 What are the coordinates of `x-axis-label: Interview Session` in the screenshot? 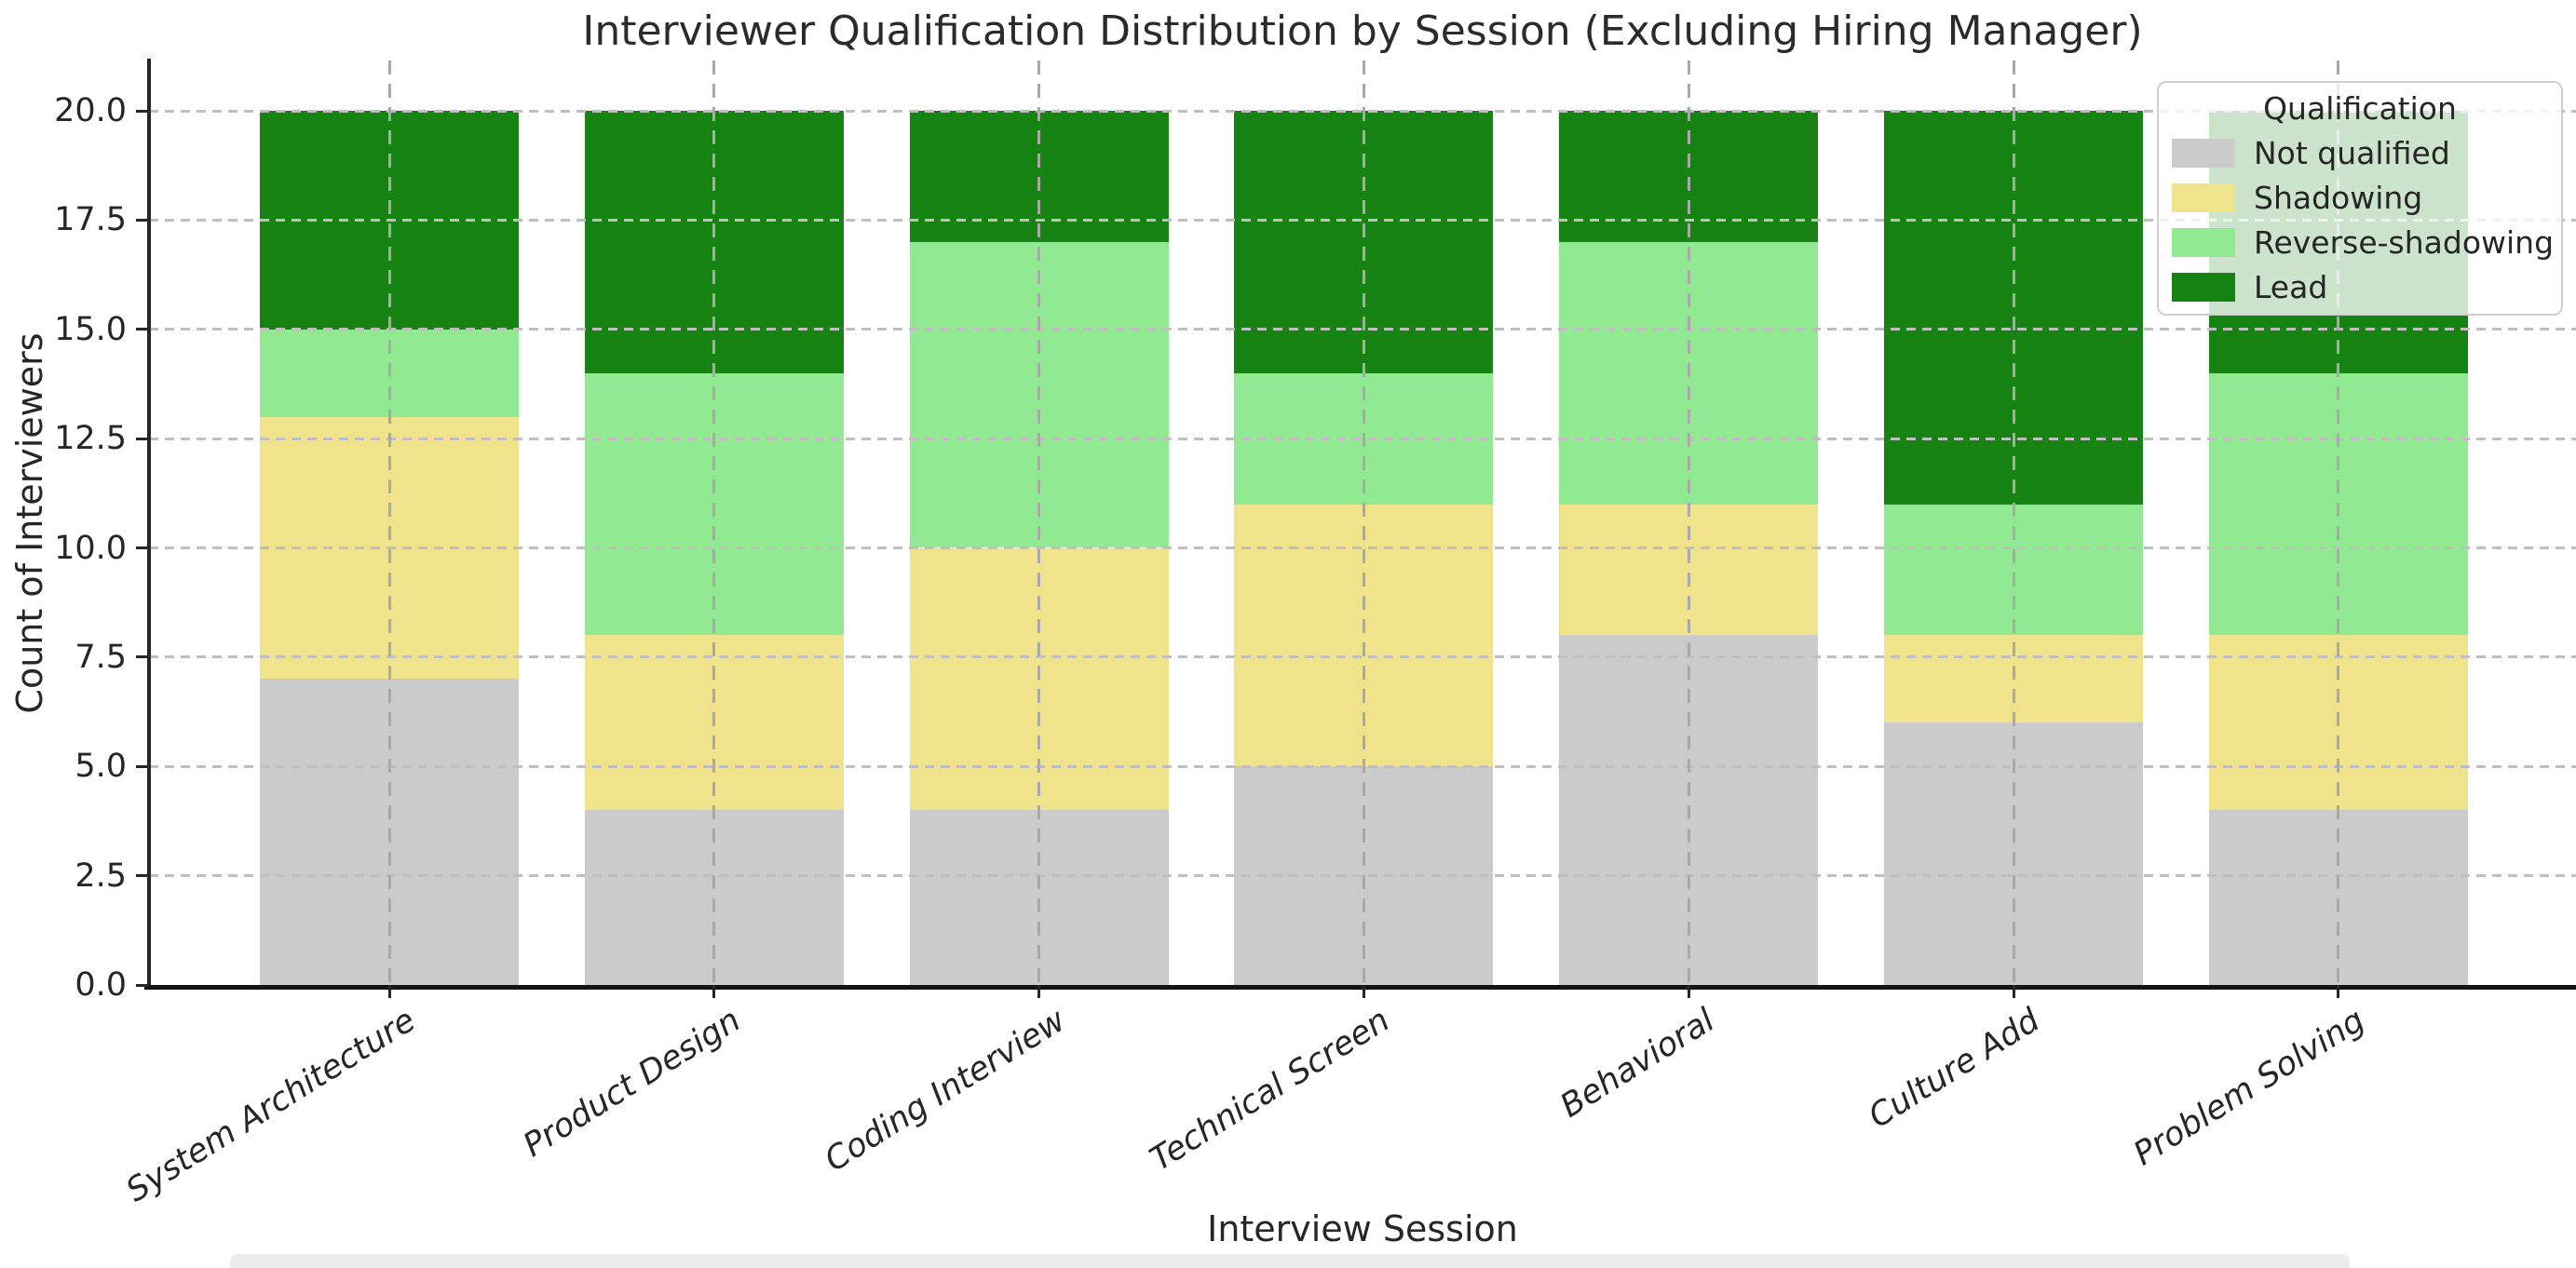 It's located at (1362, 1228).